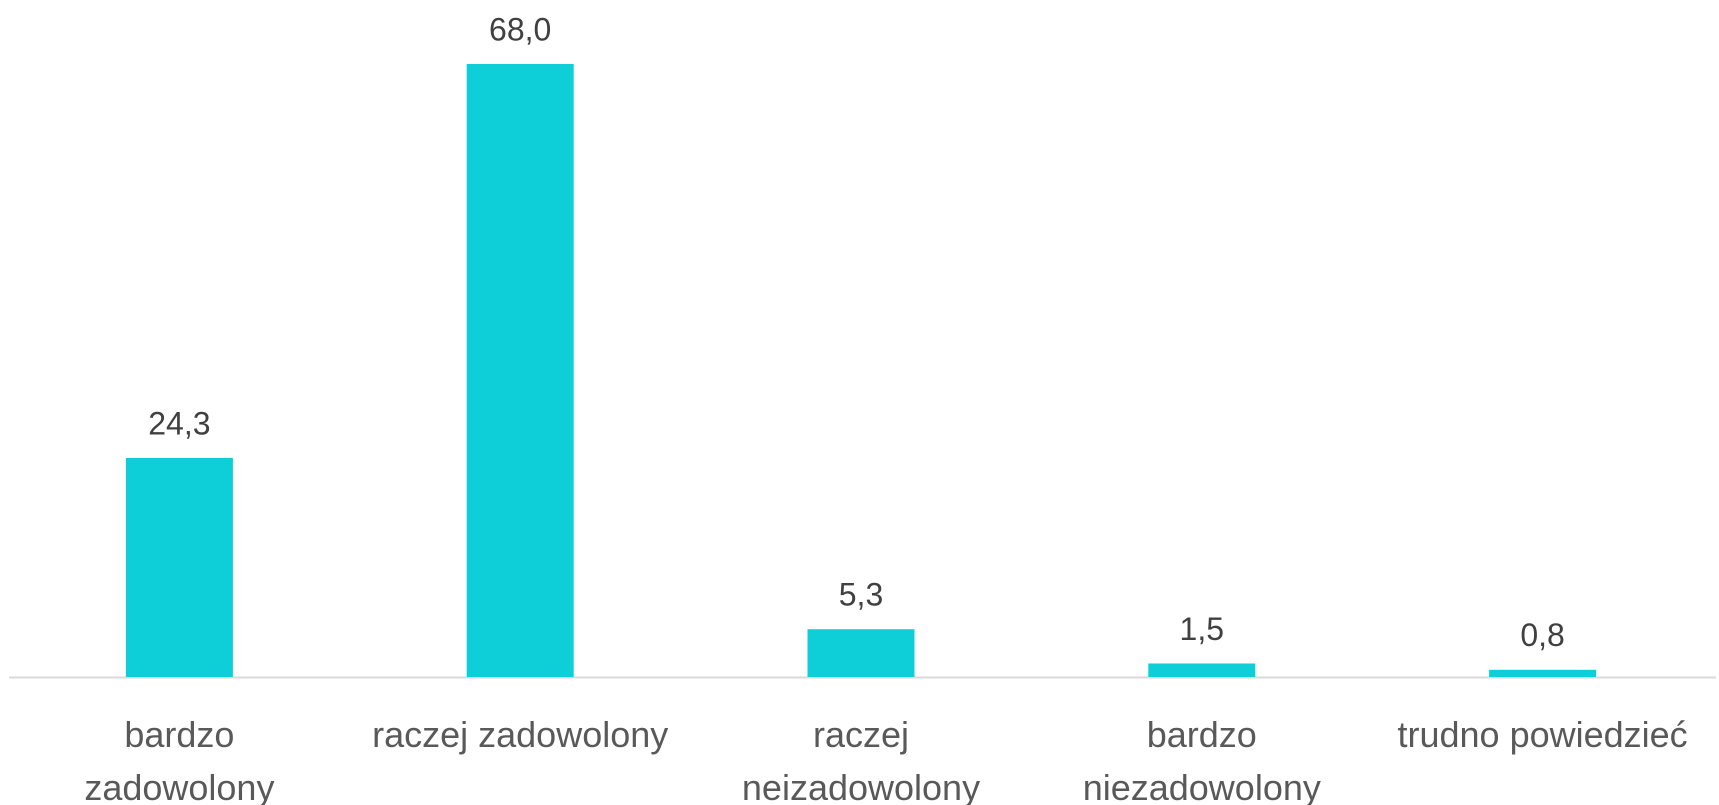 The height and width of the screenshot is (805, 1719). Describe the element at coordinates (861, 759) in the screenshot. I see `x-tick-label: raczej neizadowolony` at that location.